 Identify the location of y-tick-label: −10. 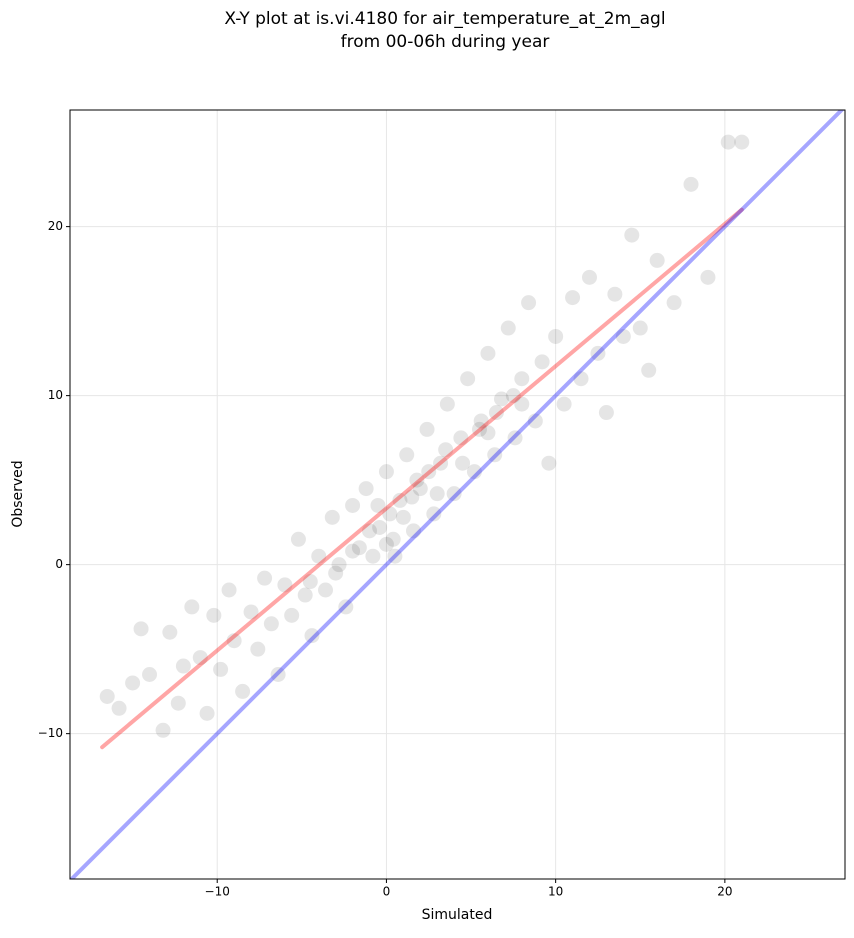
(50, 733).